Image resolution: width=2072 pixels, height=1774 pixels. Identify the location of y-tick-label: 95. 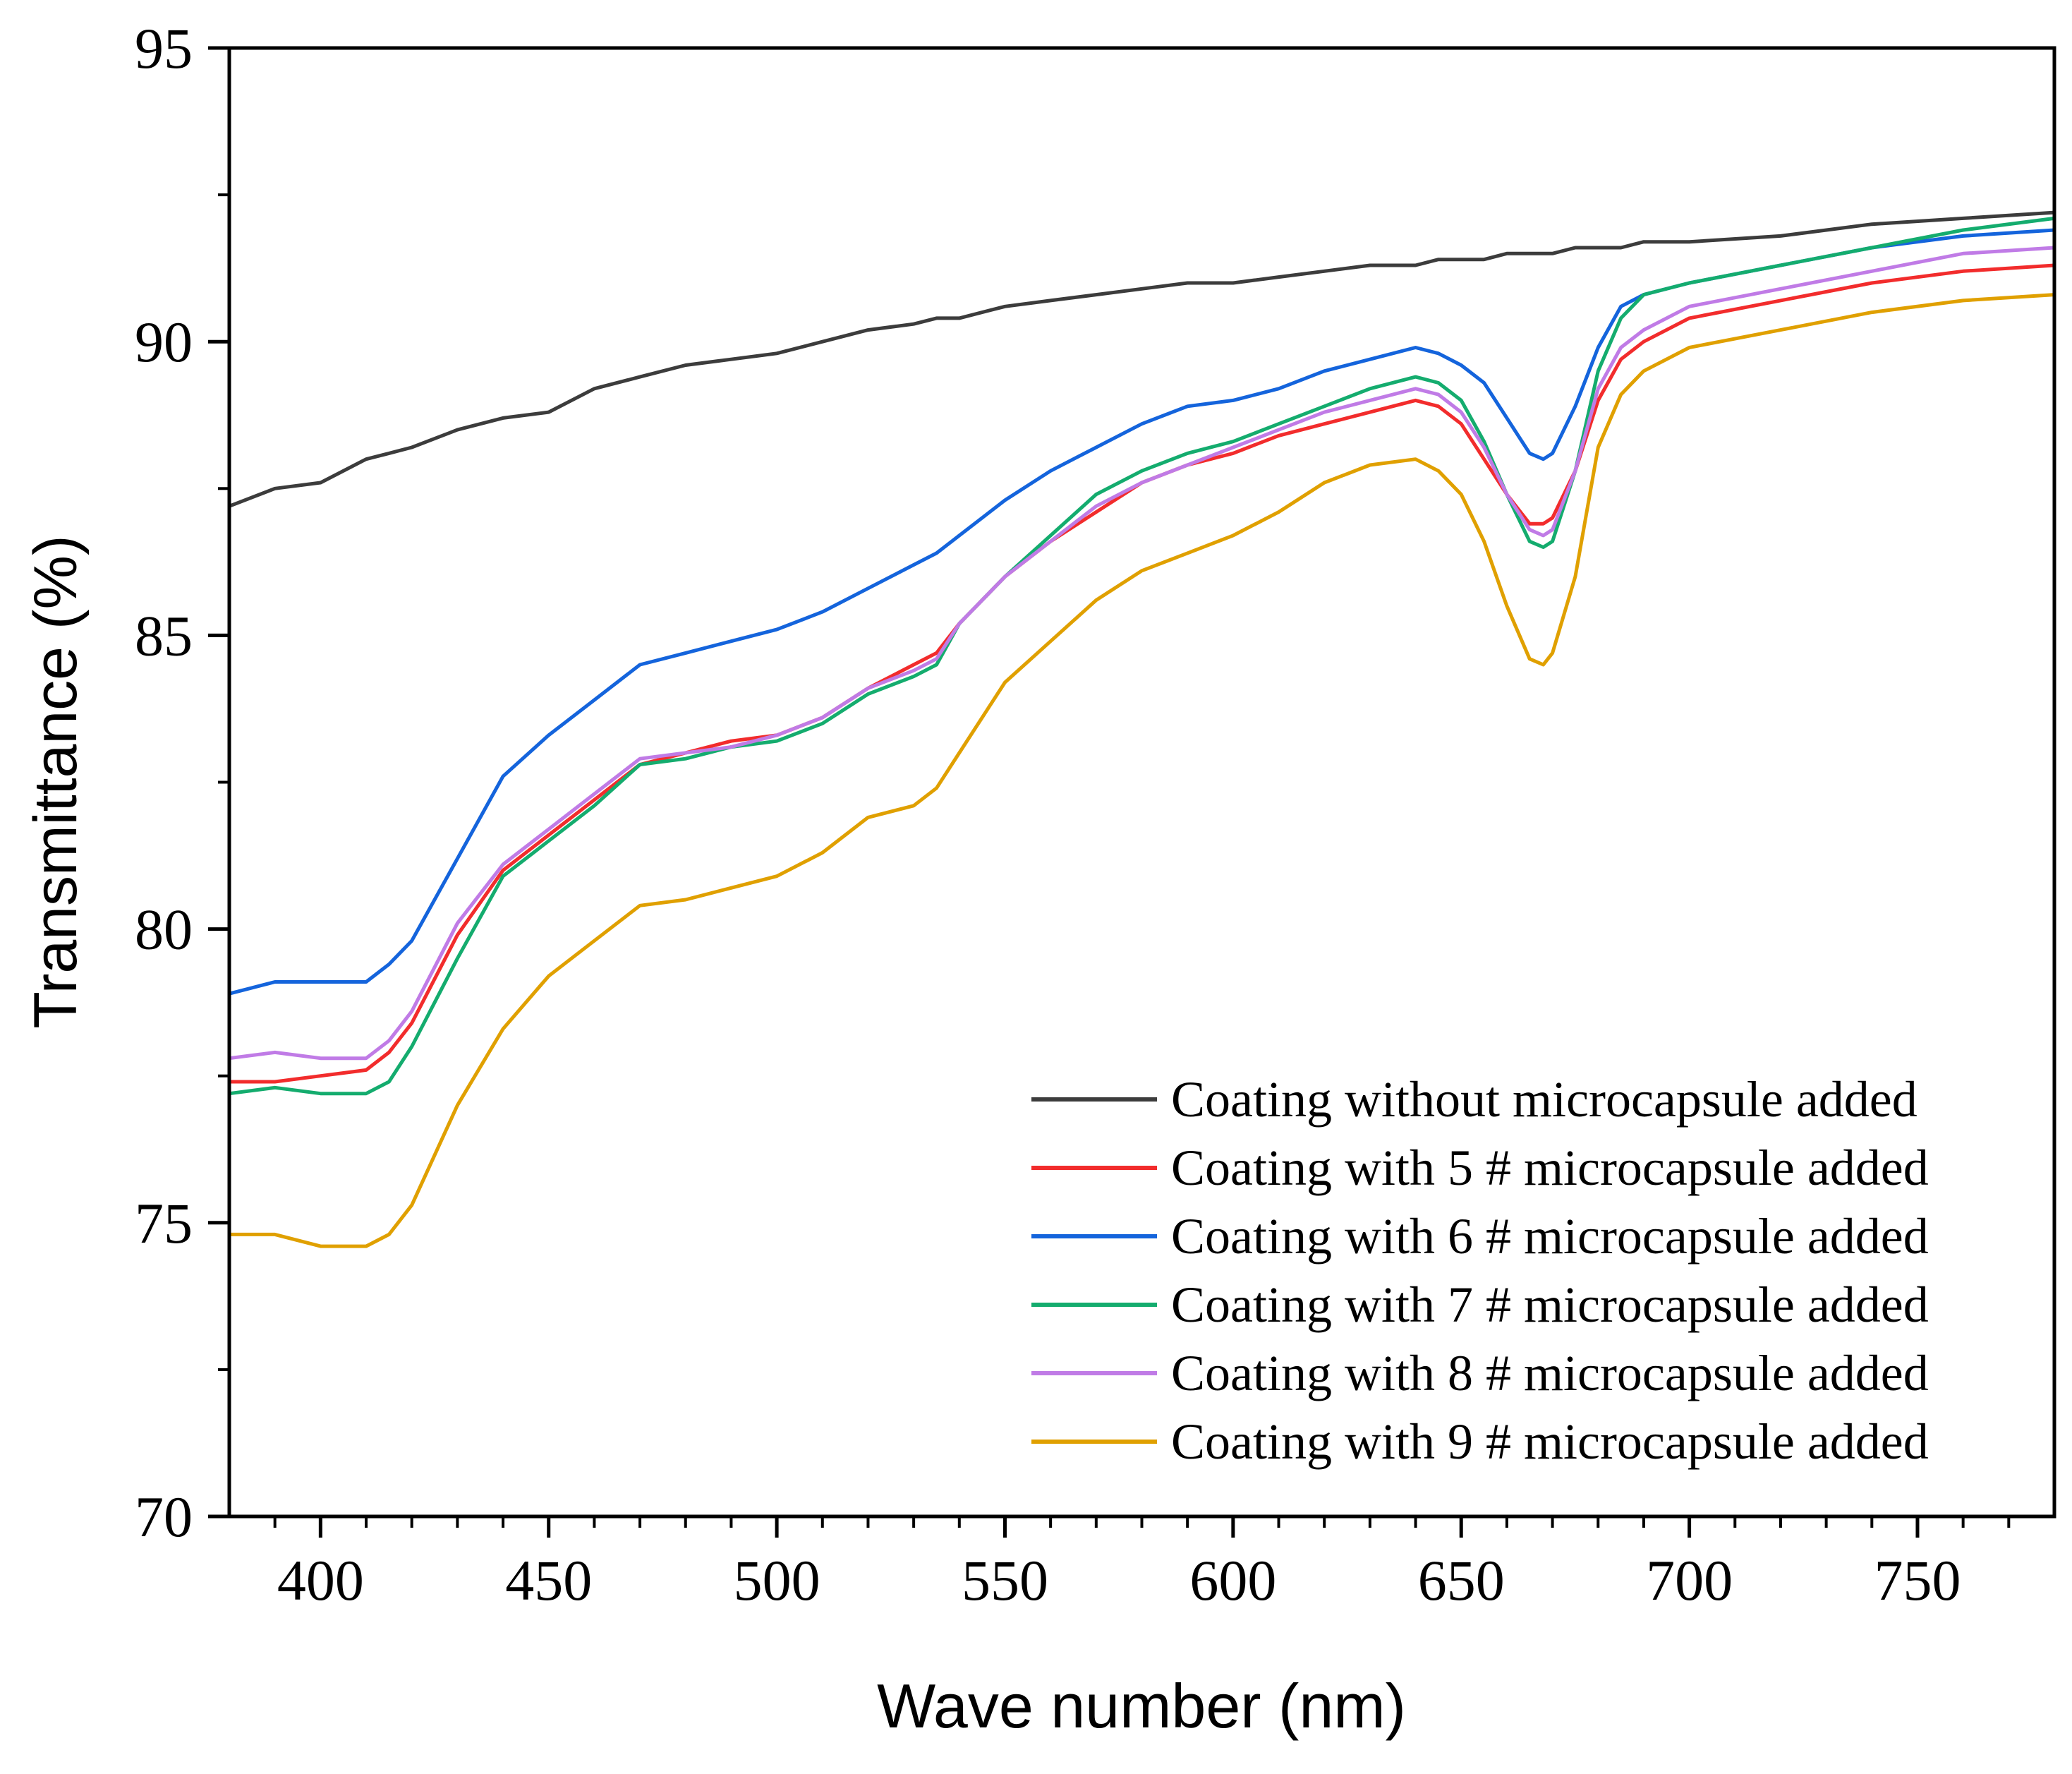
(164, 48).